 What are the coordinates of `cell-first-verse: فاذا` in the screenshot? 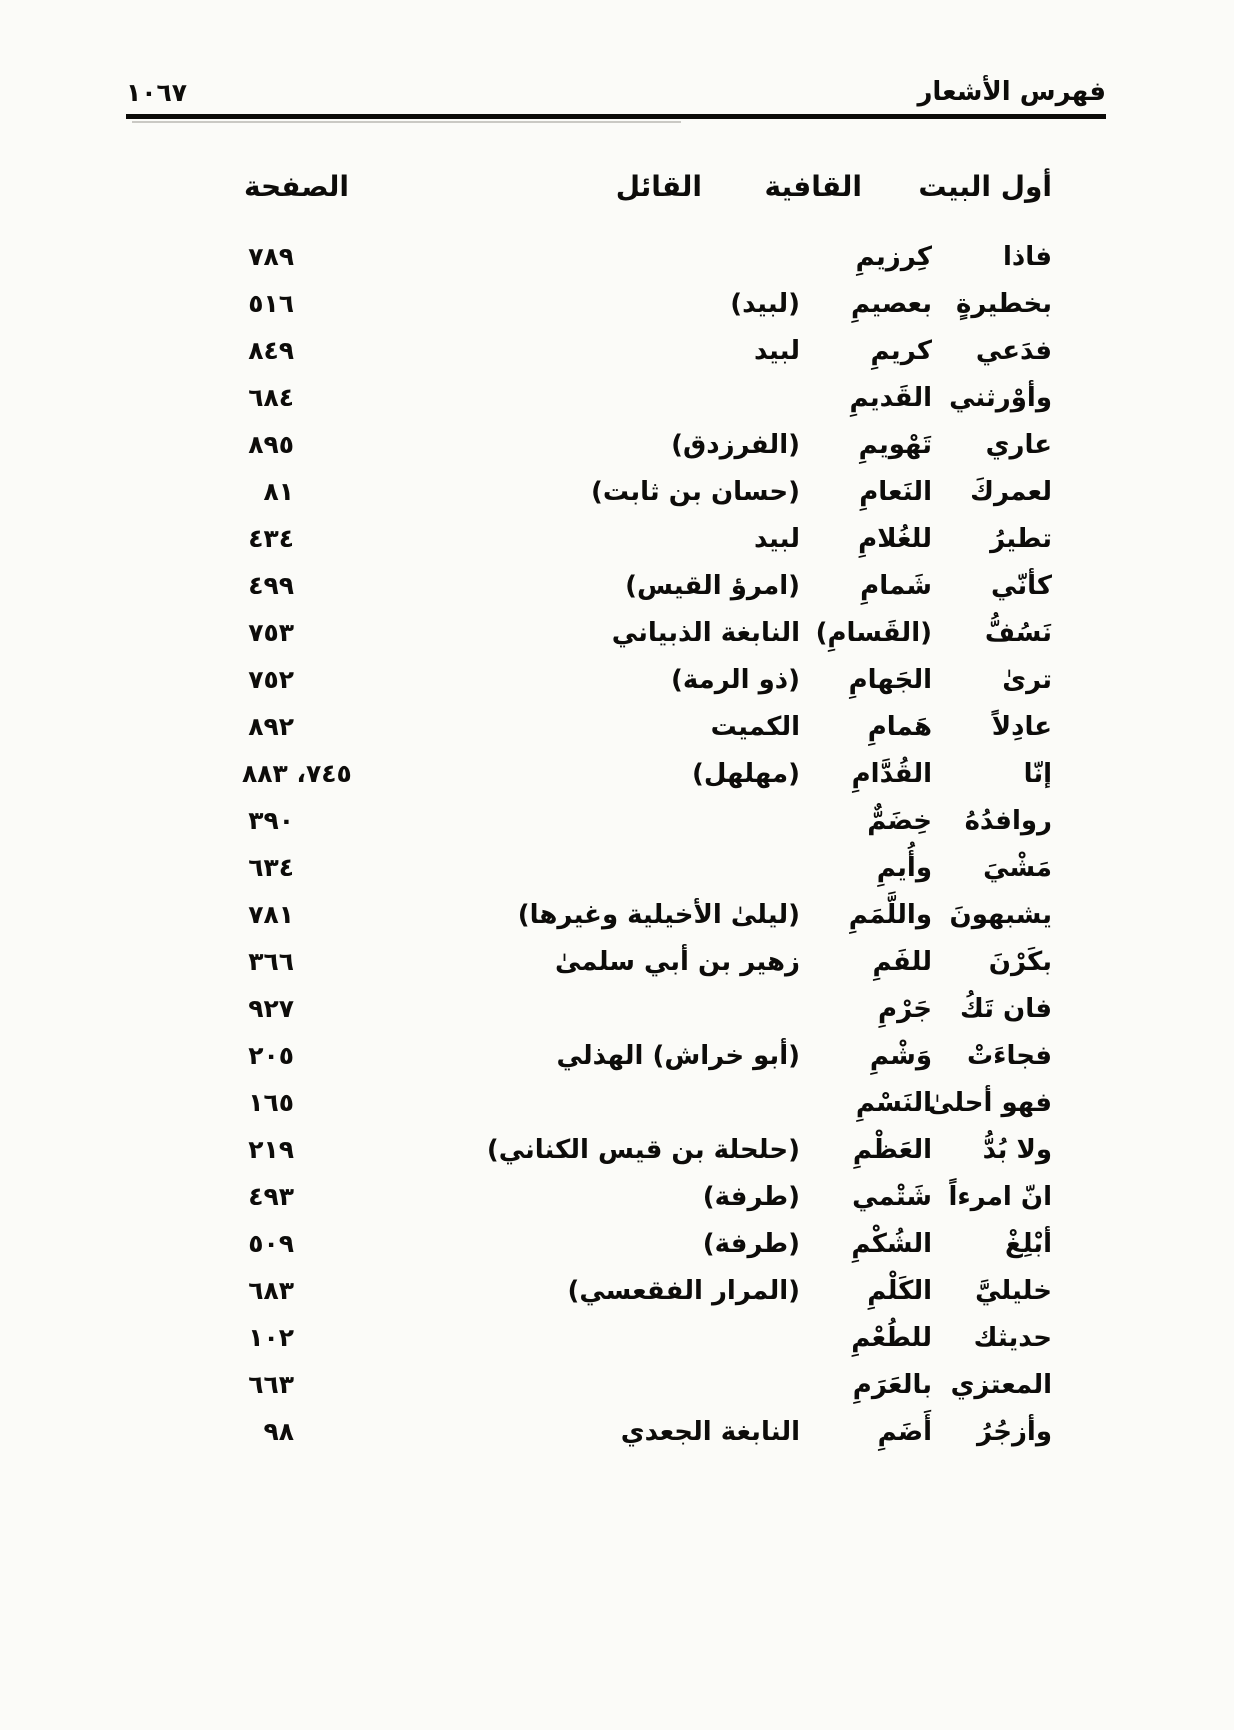 It's located at (1027, 257).